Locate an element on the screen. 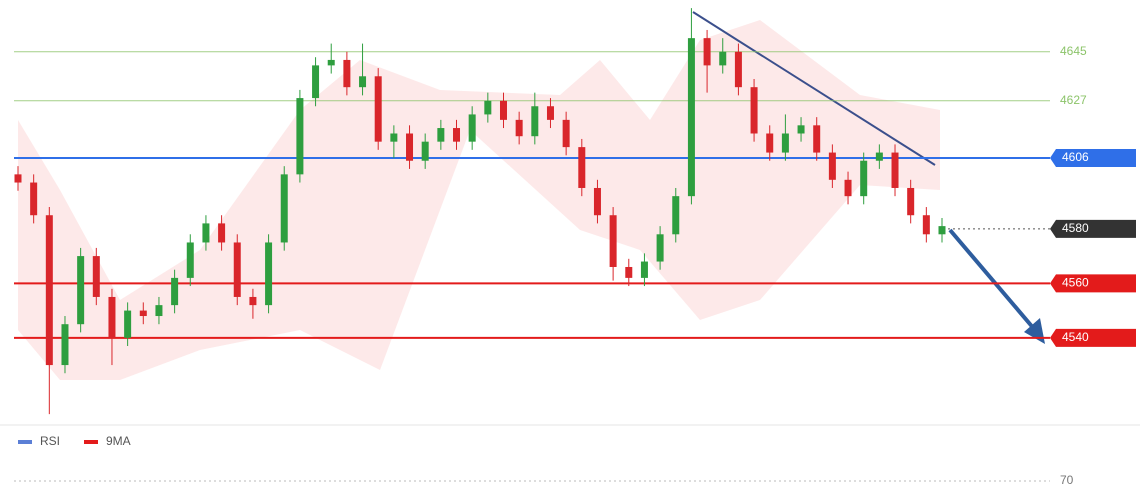 This screenshot has width=1140, height=500. trend-line is located at coordinates (814, 88).